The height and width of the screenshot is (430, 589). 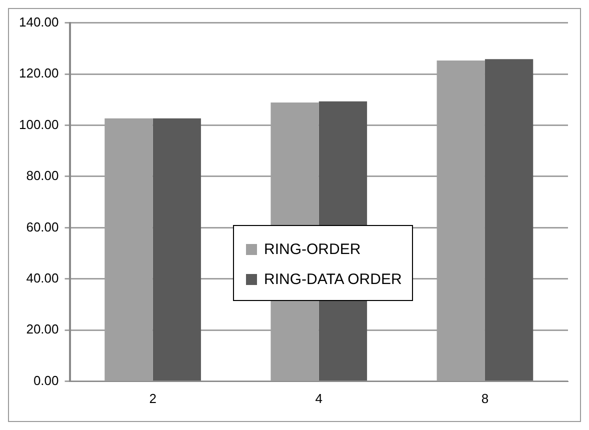 What do you see at coordinates (152, 398) in the screenshot?
I see `x-tick-label: 2` at bounding box center [152, 398].